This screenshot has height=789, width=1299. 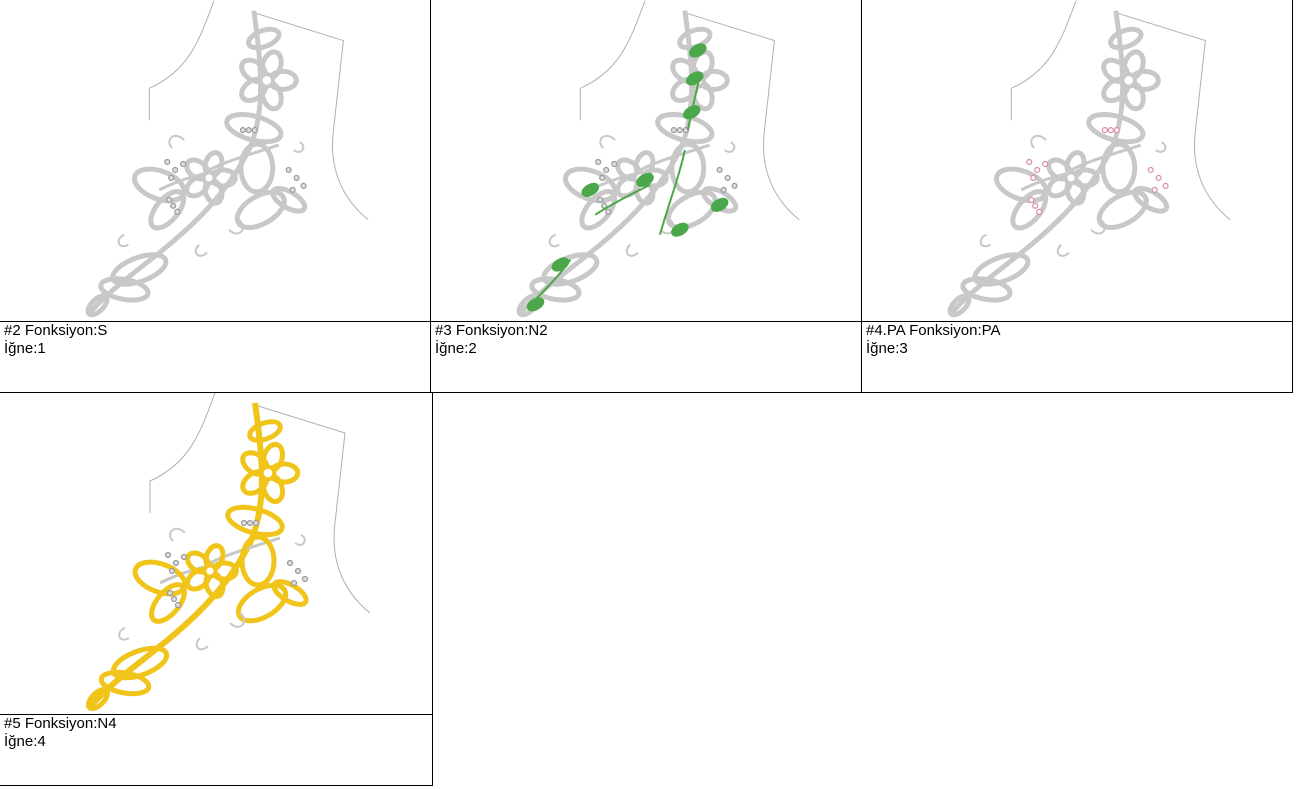 I want to click on panel-2-preview, so click(x=646, y=161).